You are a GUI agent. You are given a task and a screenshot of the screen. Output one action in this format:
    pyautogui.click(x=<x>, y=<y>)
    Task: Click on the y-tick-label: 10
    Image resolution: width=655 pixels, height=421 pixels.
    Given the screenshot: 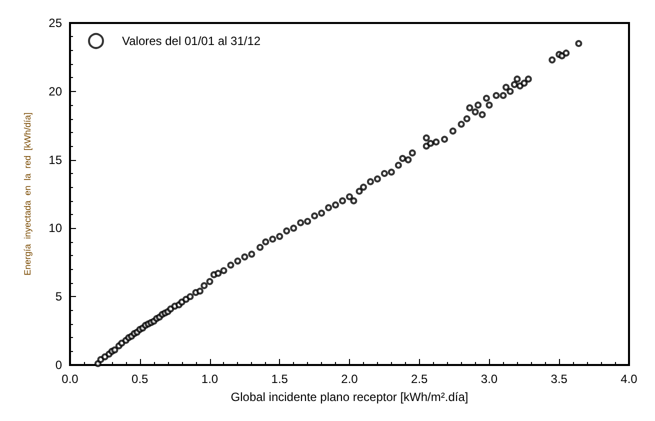 What is the action you would take?
    pyautogui.click(x=55, y=228)
    